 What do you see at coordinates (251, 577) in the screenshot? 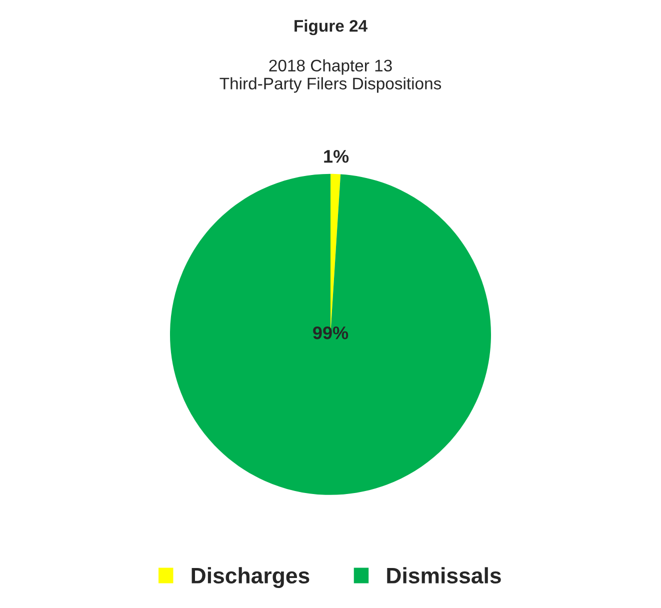
I see `legend-label: Discharges` at bounding box center [251, 577].